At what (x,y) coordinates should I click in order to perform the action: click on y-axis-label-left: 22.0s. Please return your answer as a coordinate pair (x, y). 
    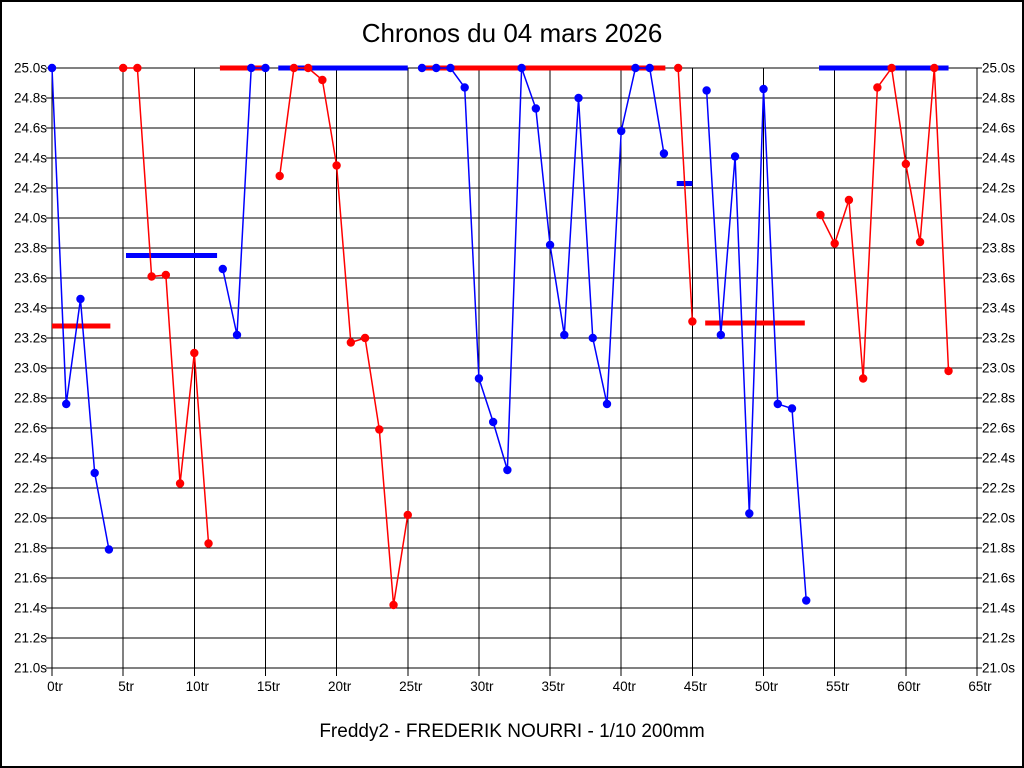
    Looking at the image, I should click on (30, 518).